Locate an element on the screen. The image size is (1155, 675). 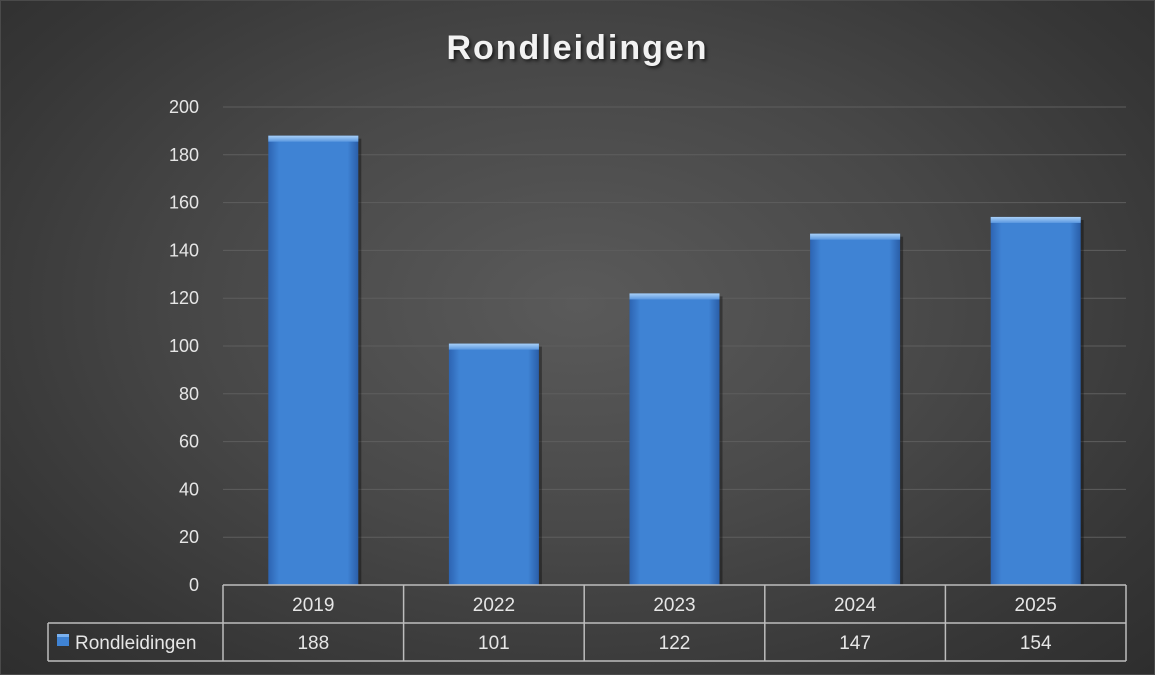
x-category-label: 2019 is located at coordinates (313, 605).